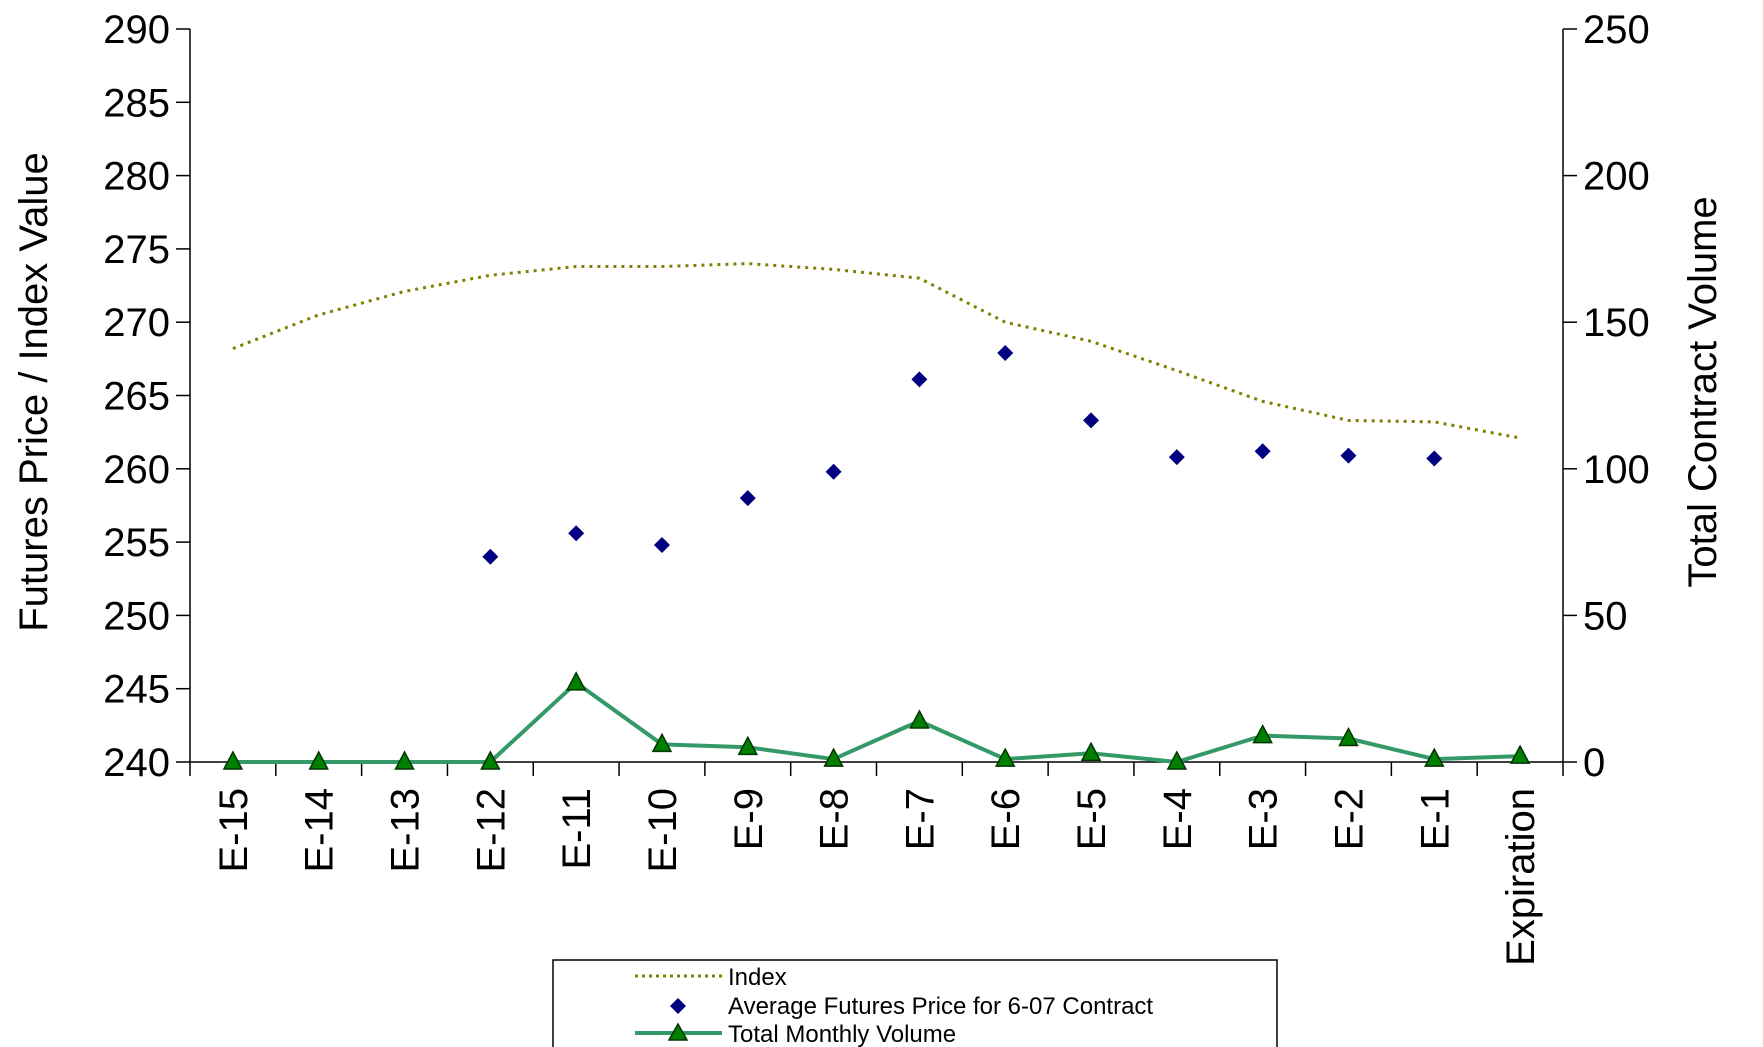 The image size is (1763, 1047). What do you see at coordinates (136, 250) in the screenshot?
I see `y-tick-label: 275` at bounding box center [136, 250].